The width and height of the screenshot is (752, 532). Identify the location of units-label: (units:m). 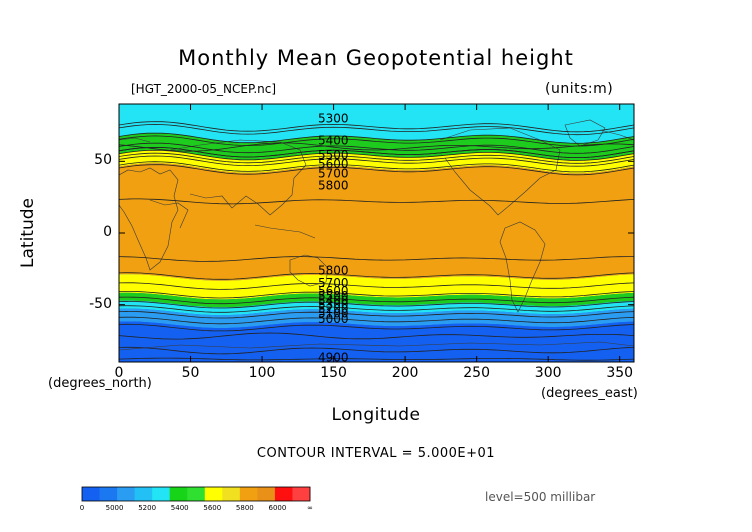
(579, 89).